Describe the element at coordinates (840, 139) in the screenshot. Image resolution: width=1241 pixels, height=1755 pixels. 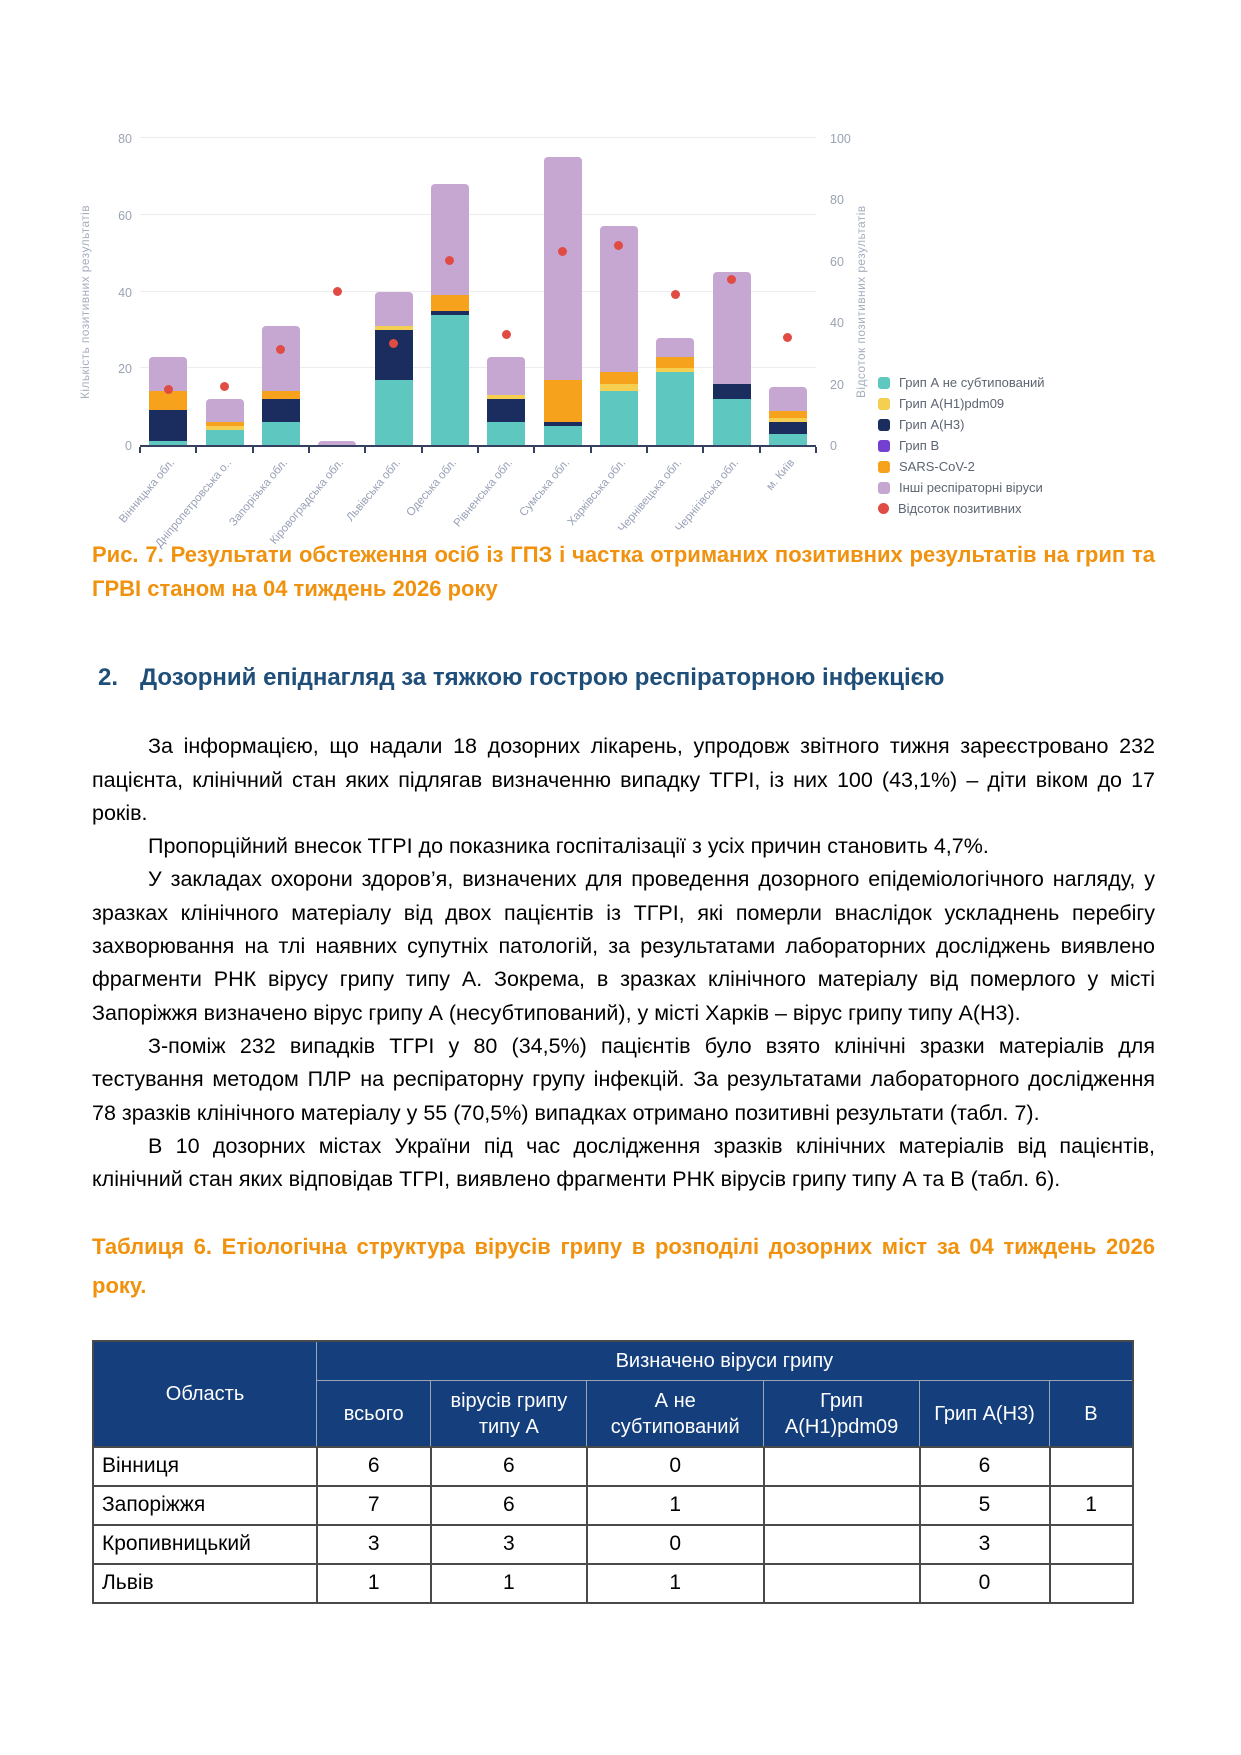
I see `right-axis-tick-label: 100` at that location.